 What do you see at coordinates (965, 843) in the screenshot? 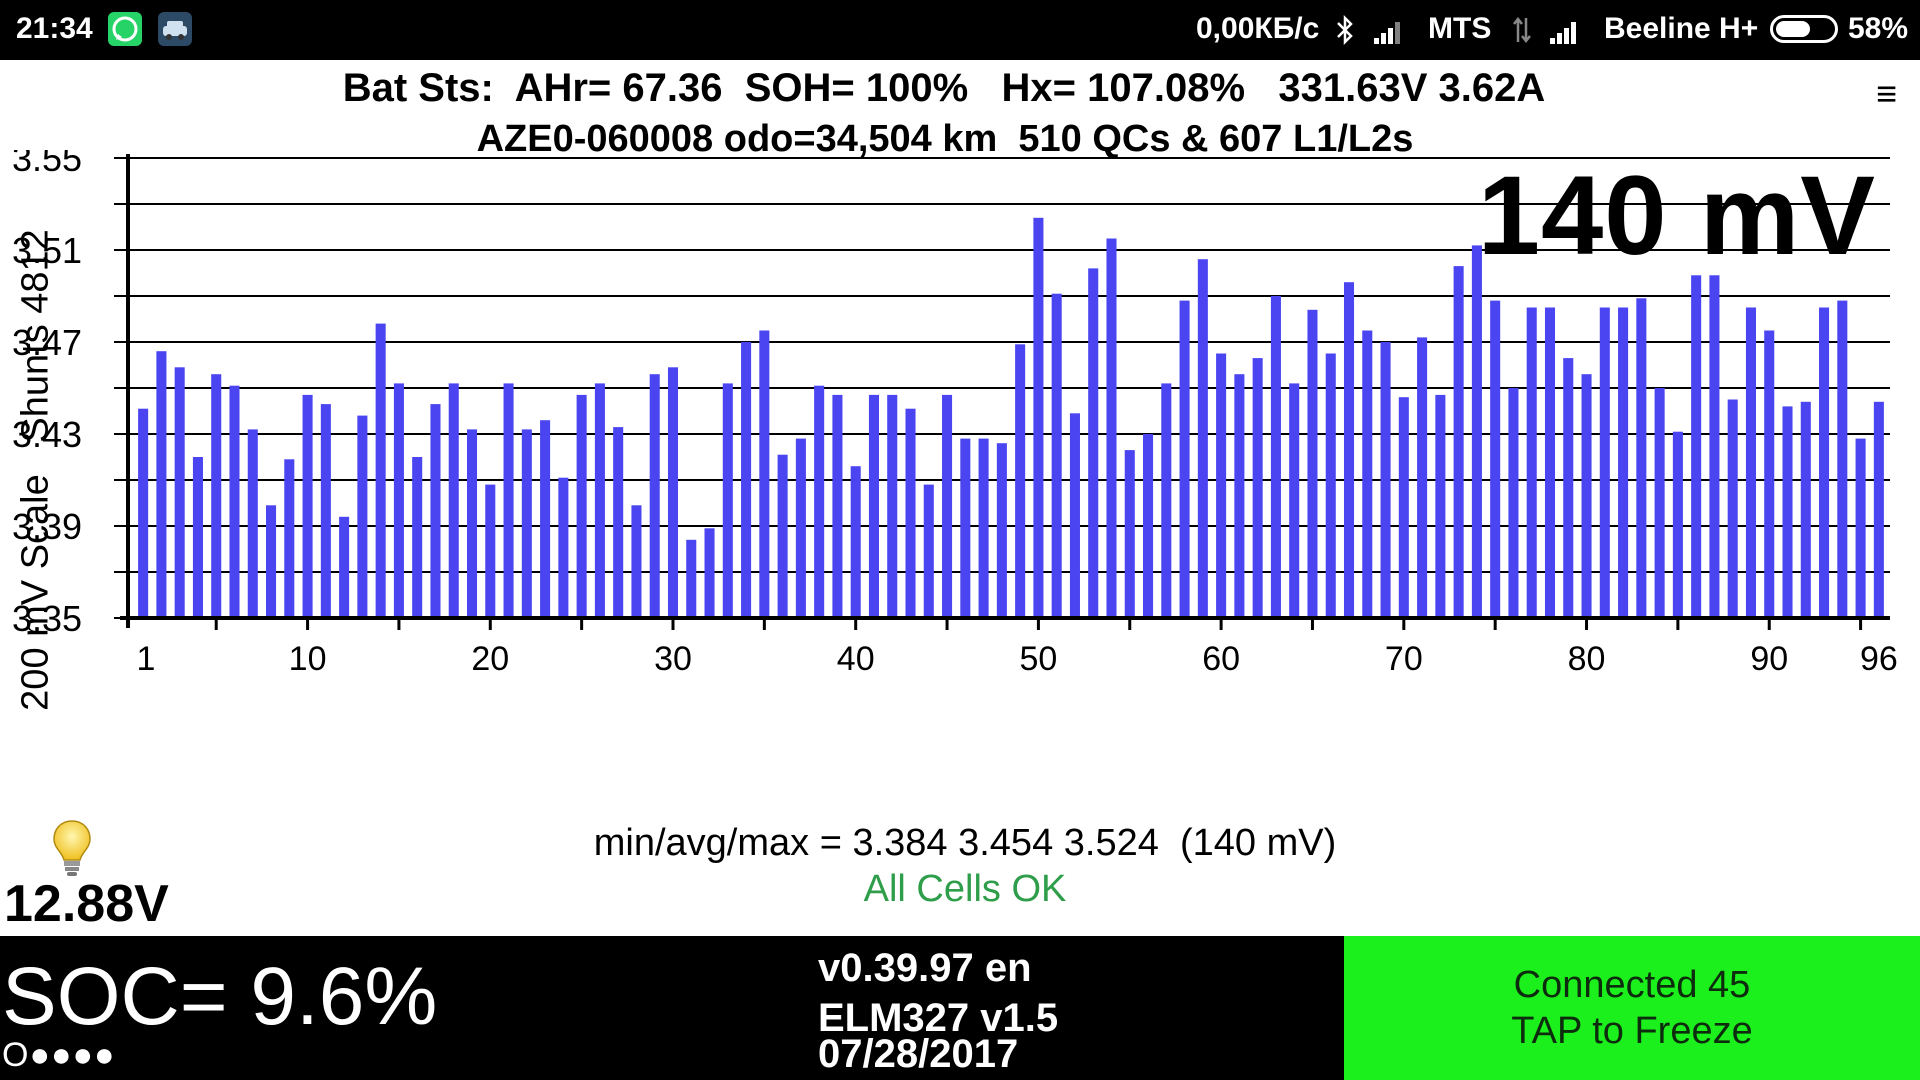
I see `min-avg-max: min/avg/max = 3.384 3.454 3.524 (140 mV)` at bounding box center [965, 843].